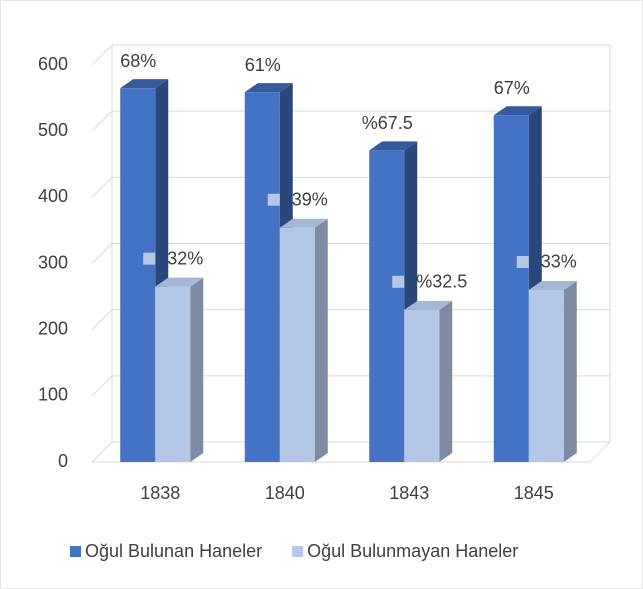 The width and height of the screenshot is (643, 589). Describe the element at coordinates (409, 493) in the screenshot. I see `x-tick-label: 1843` at that location.